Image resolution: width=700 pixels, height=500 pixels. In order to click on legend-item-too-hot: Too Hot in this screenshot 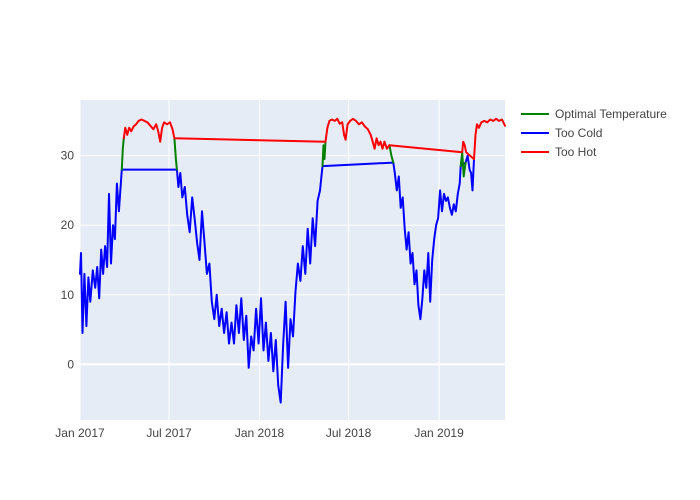, I will do `click(559, 152)`.